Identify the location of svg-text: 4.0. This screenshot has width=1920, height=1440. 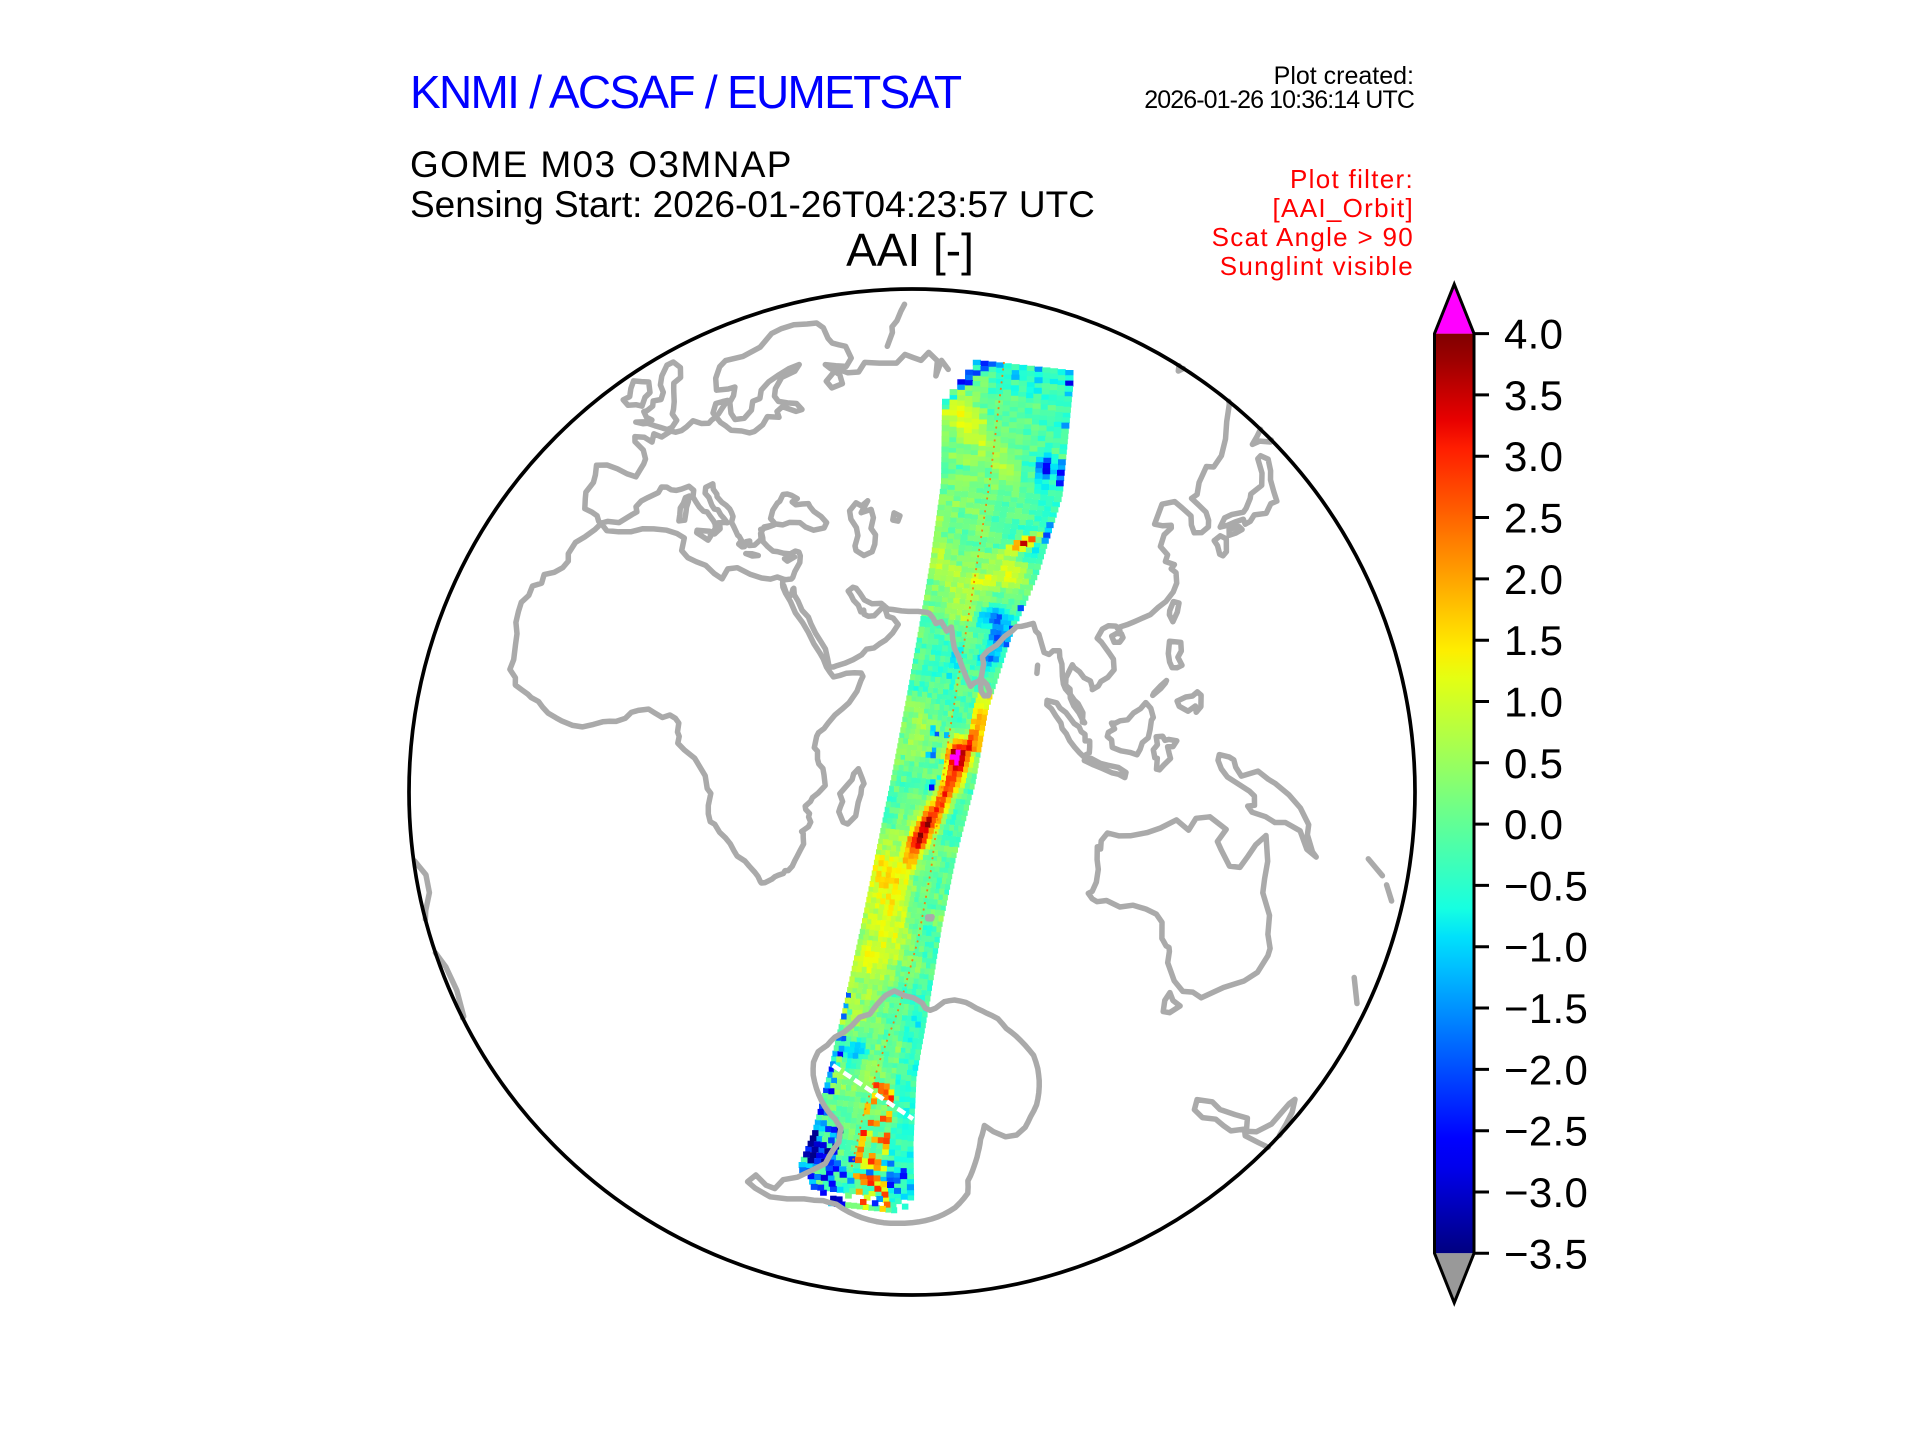
(1533, 334).